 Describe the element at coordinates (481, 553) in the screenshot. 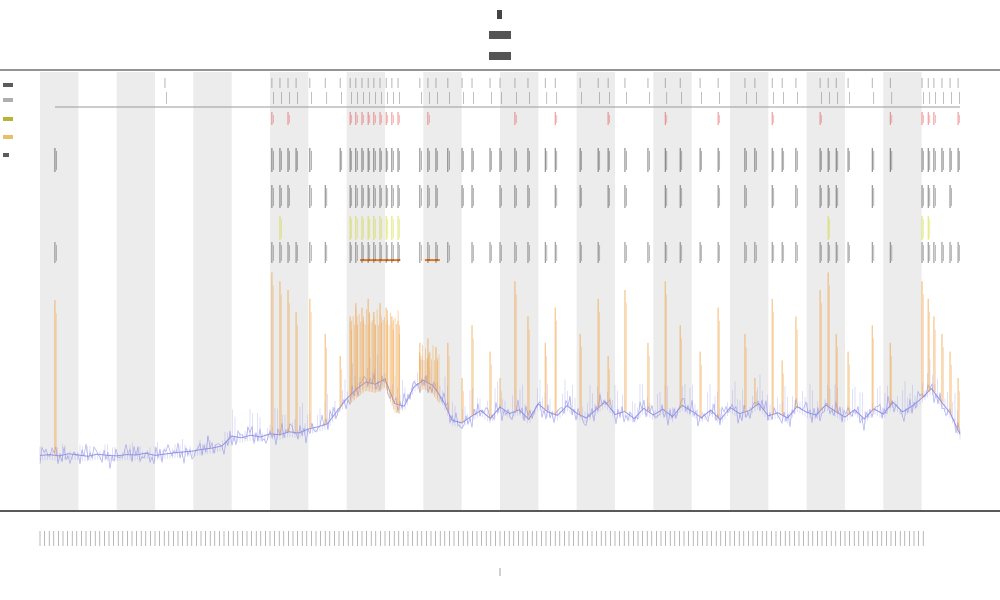

I see `x-tick-labels` at that location.